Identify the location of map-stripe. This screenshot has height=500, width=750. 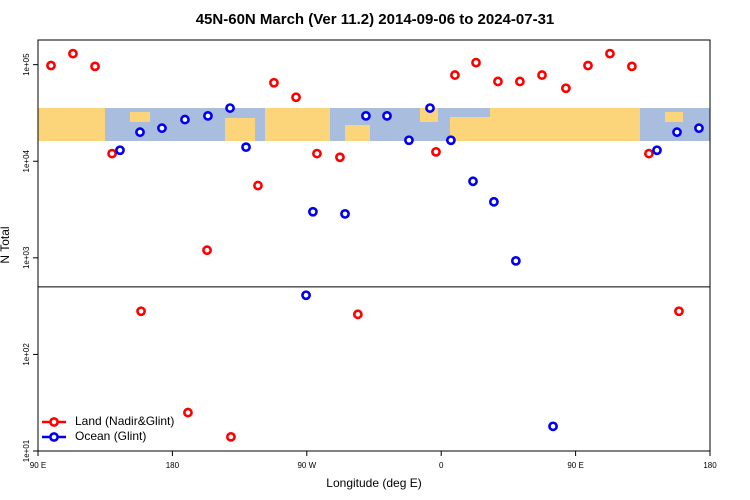
(374, 124).